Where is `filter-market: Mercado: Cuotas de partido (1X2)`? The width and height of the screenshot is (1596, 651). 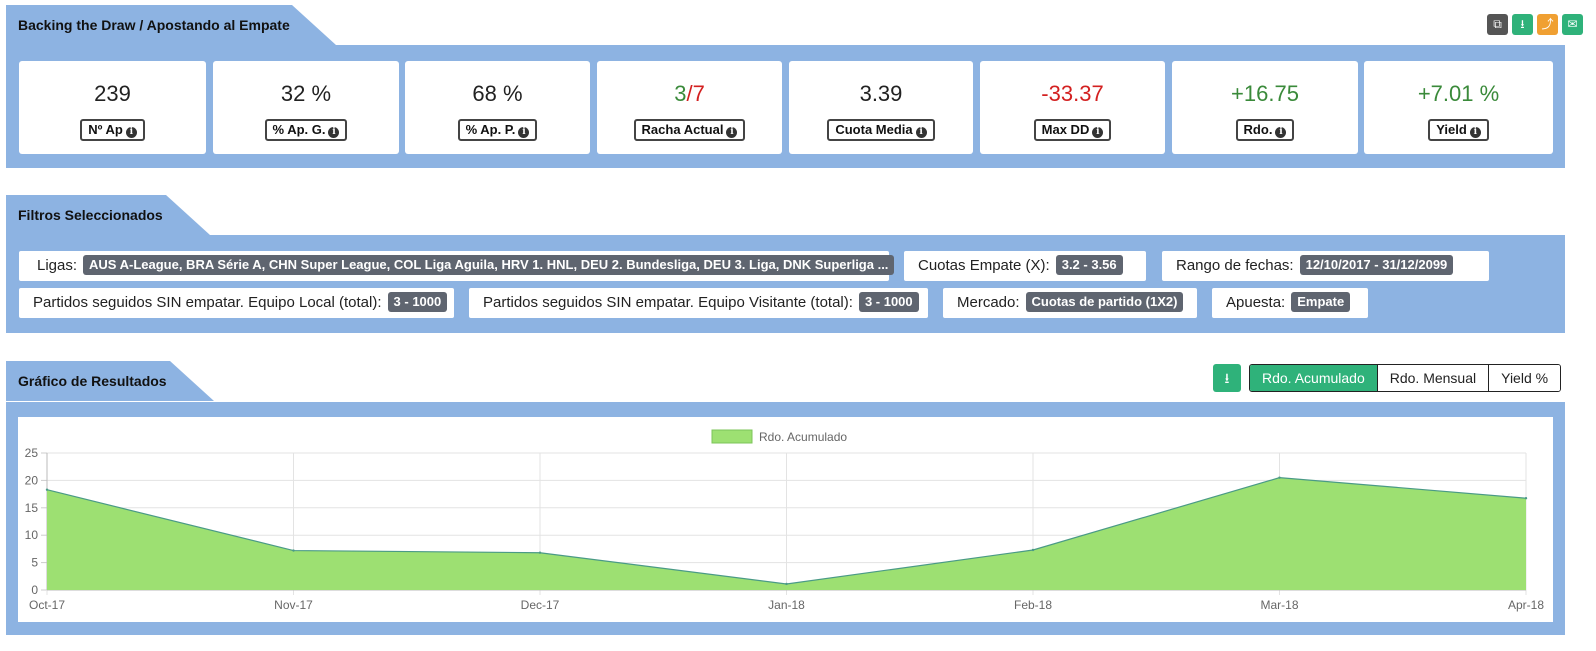 filter-market: Mercado: Cuotas de partido (1X2) is located at coordinates (1070, 303).